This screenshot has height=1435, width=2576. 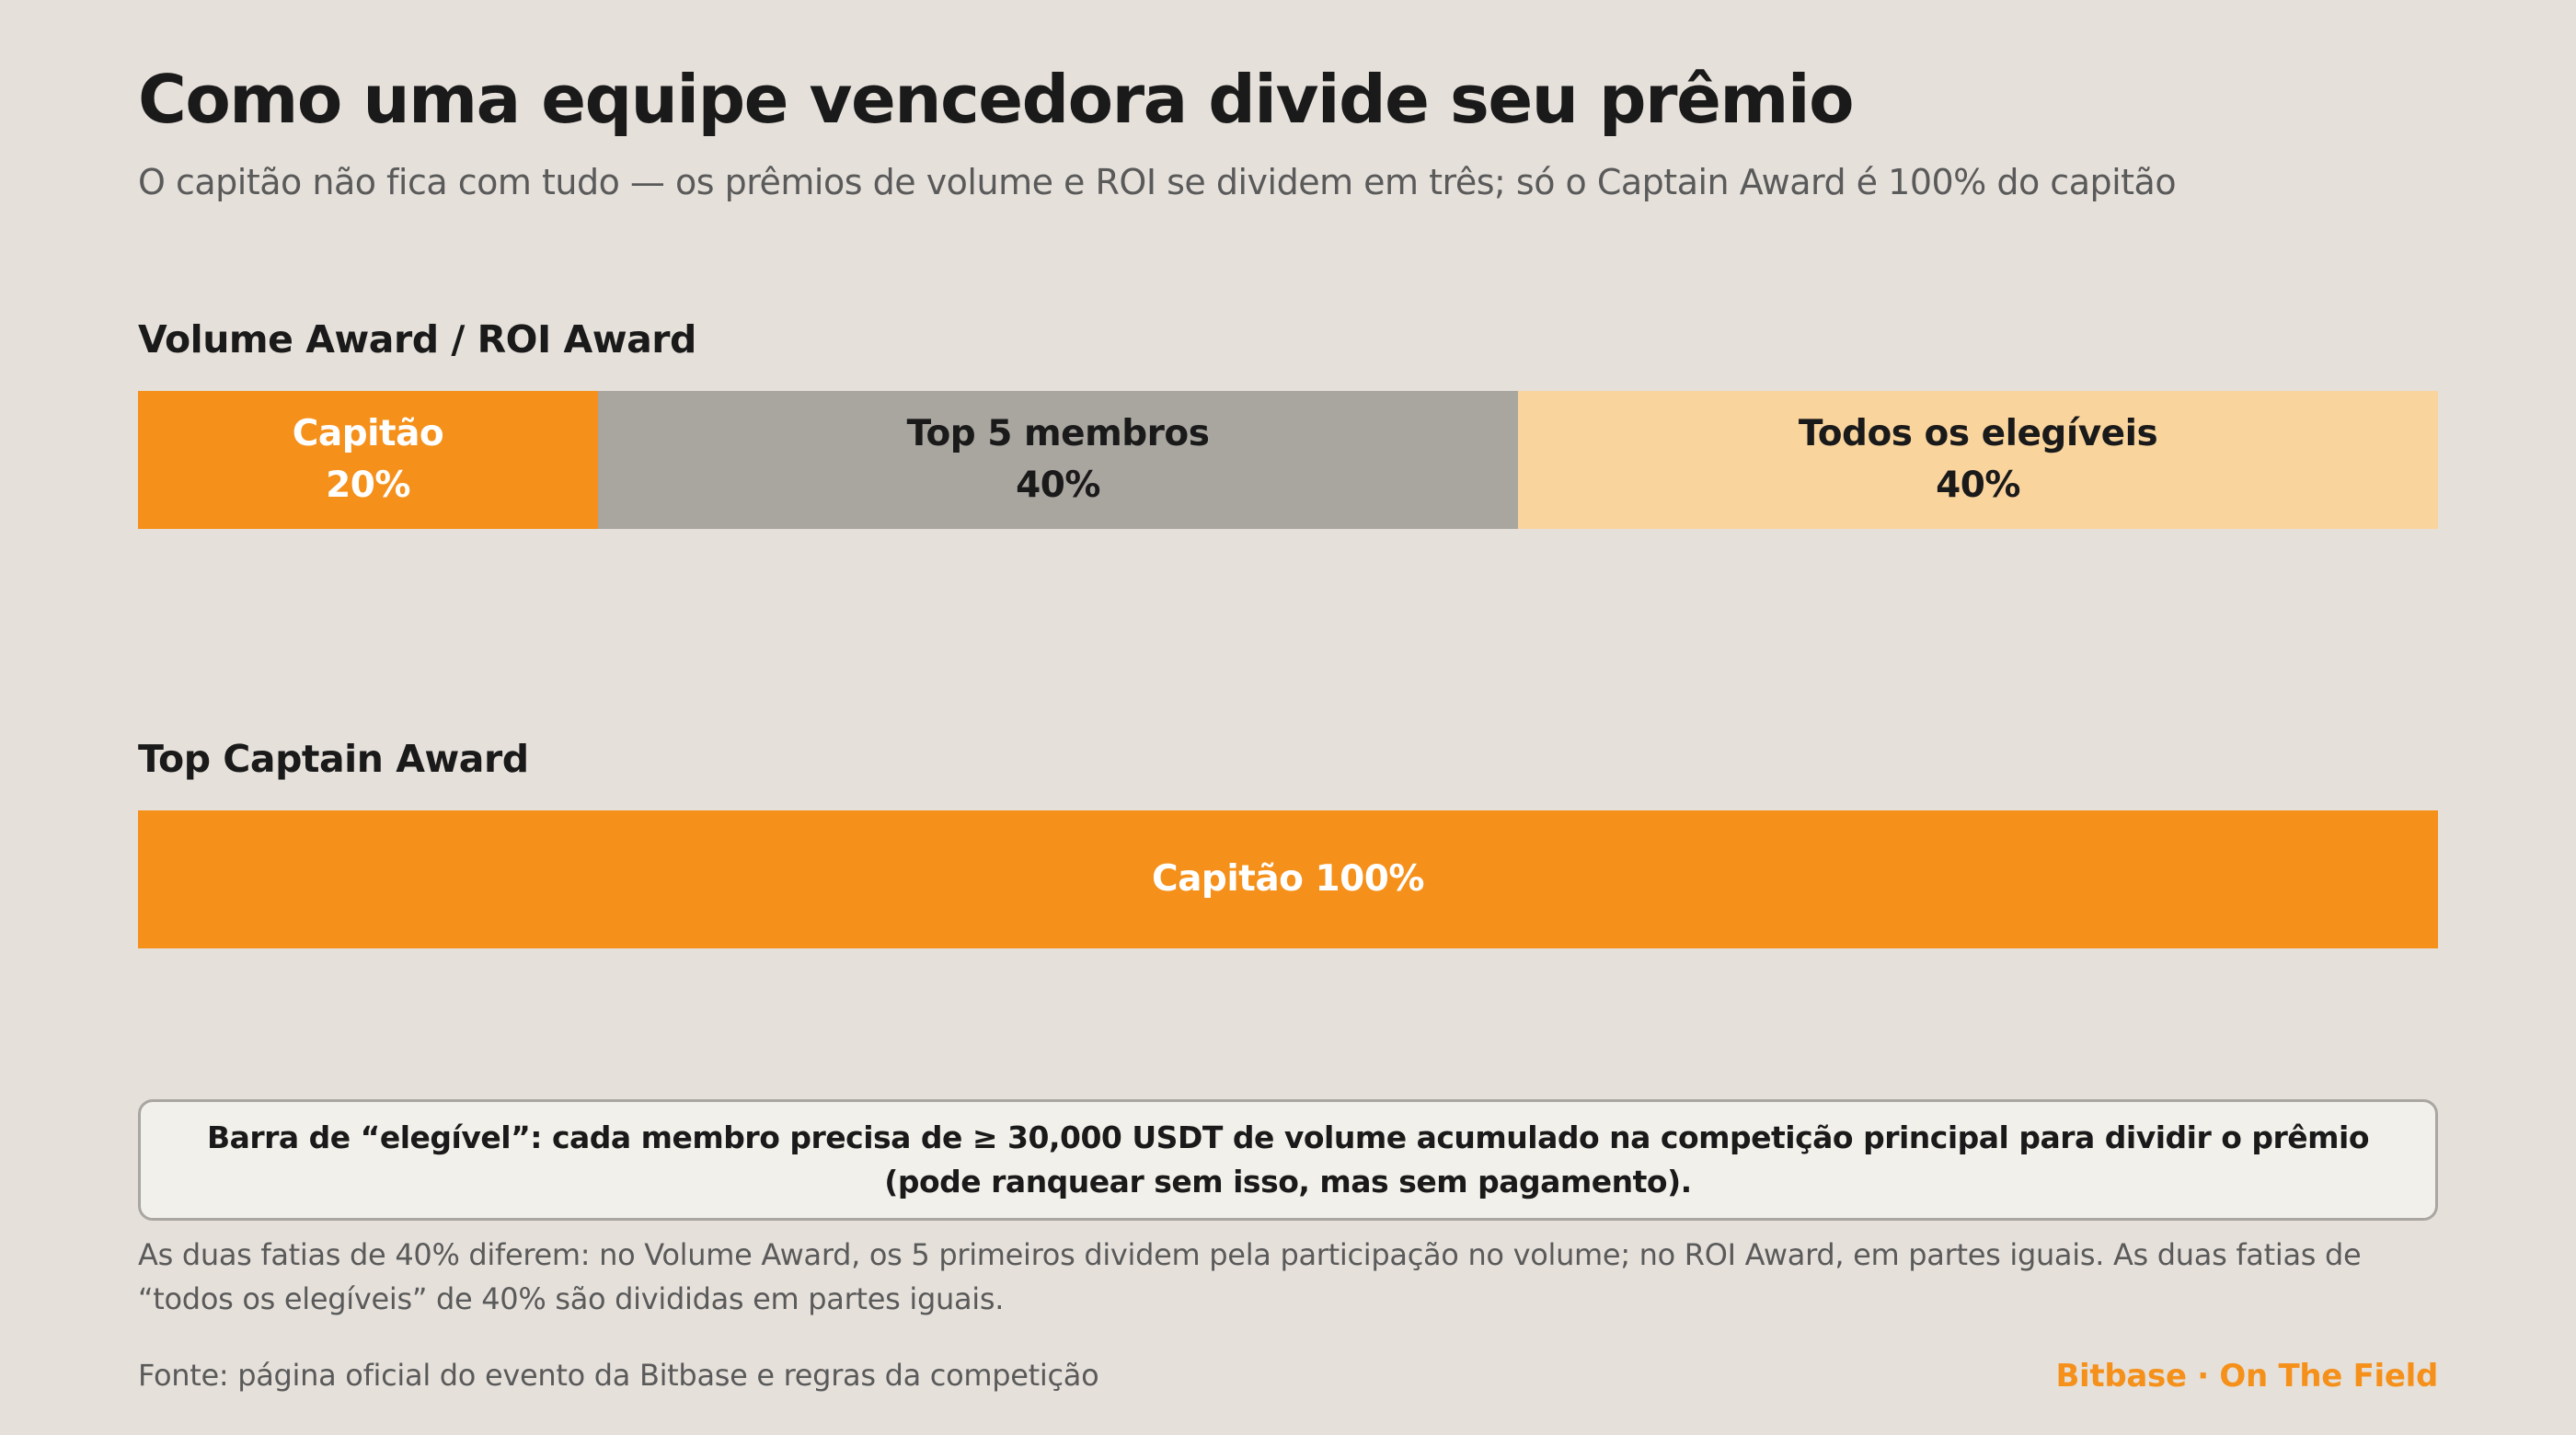 What do you see at coordinates (368, 433) in the screenshot?
I see `segment-label: Capitão` at bounding box center [368, 433].